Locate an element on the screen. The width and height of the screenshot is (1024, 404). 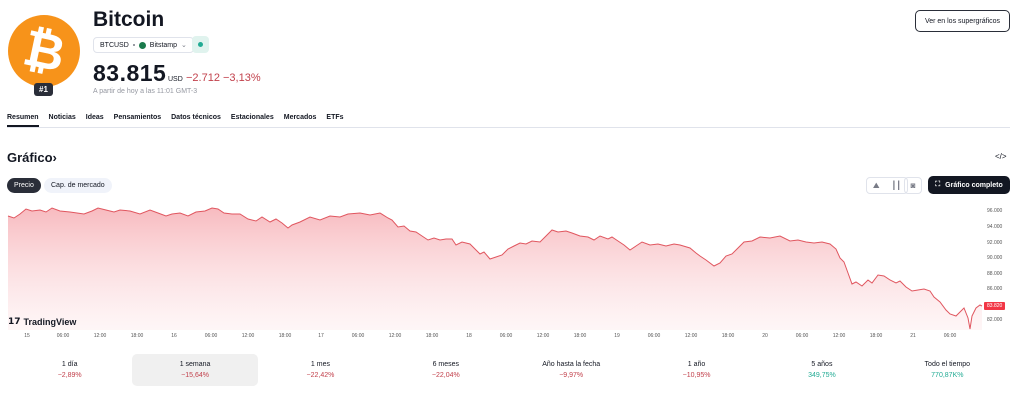
market-open-icon is located at coordinates (200, 44).